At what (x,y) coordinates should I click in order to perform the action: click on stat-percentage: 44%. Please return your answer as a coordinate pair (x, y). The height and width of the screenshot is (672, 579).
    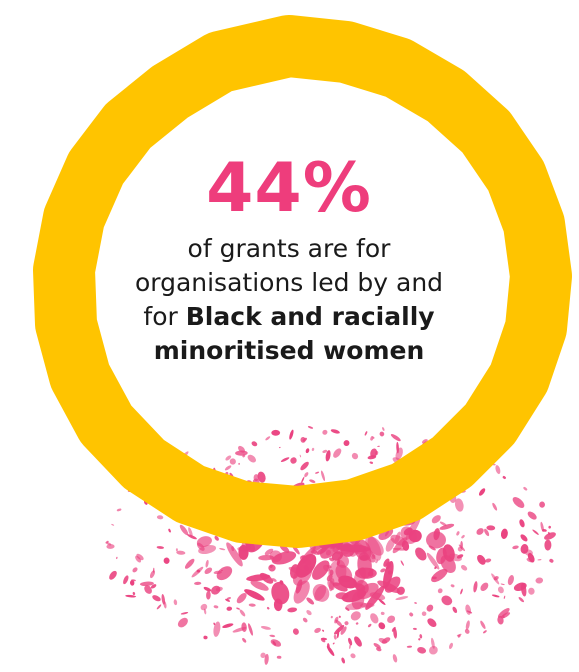
    Looking at the image, I should click on (289, 188).